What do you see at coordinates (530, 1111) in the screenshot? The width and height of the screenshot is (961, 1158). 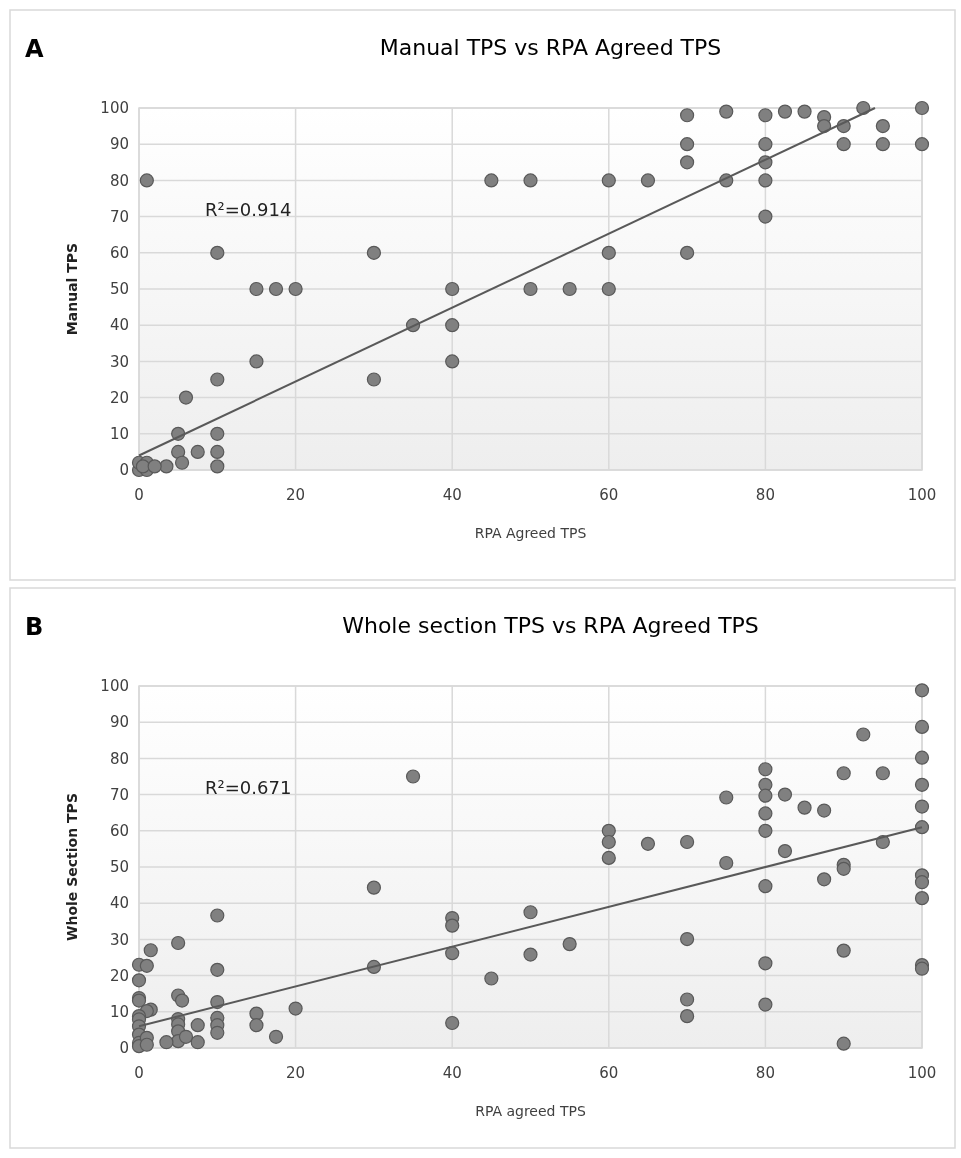 I see `x-axis-title: RPA agreed TPS` at bounding box center [530, 1111].